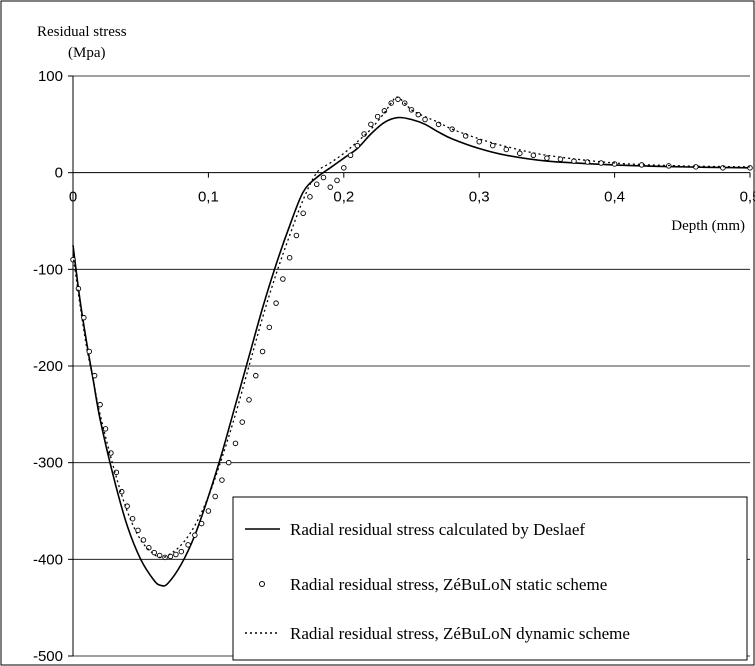  I want to click on y-tick-label-1: 0, so click(59, 173).